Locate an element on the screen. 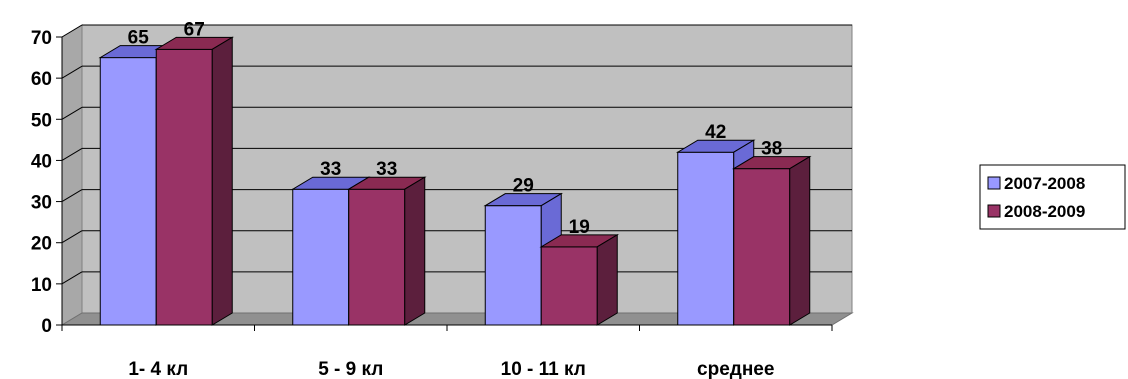 This screenshot has width=1128, height=379. legend-label: 2008-2009 is located at coordinates (1044, 211).